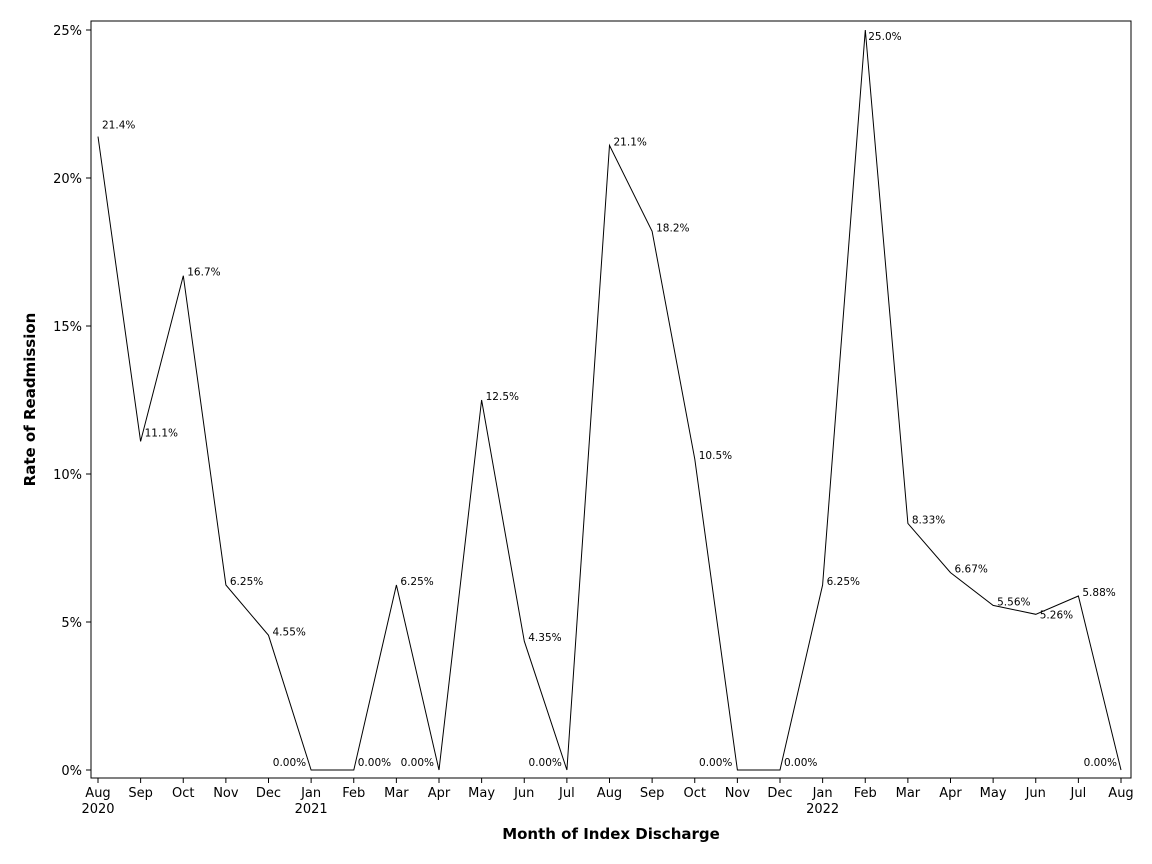 The width and height of the screenshot is (1152, 864). What do you see at coordinates (67, 31) in the screenshot?
I see `y-tick-label: 25%` at bounding box center [67, 31].